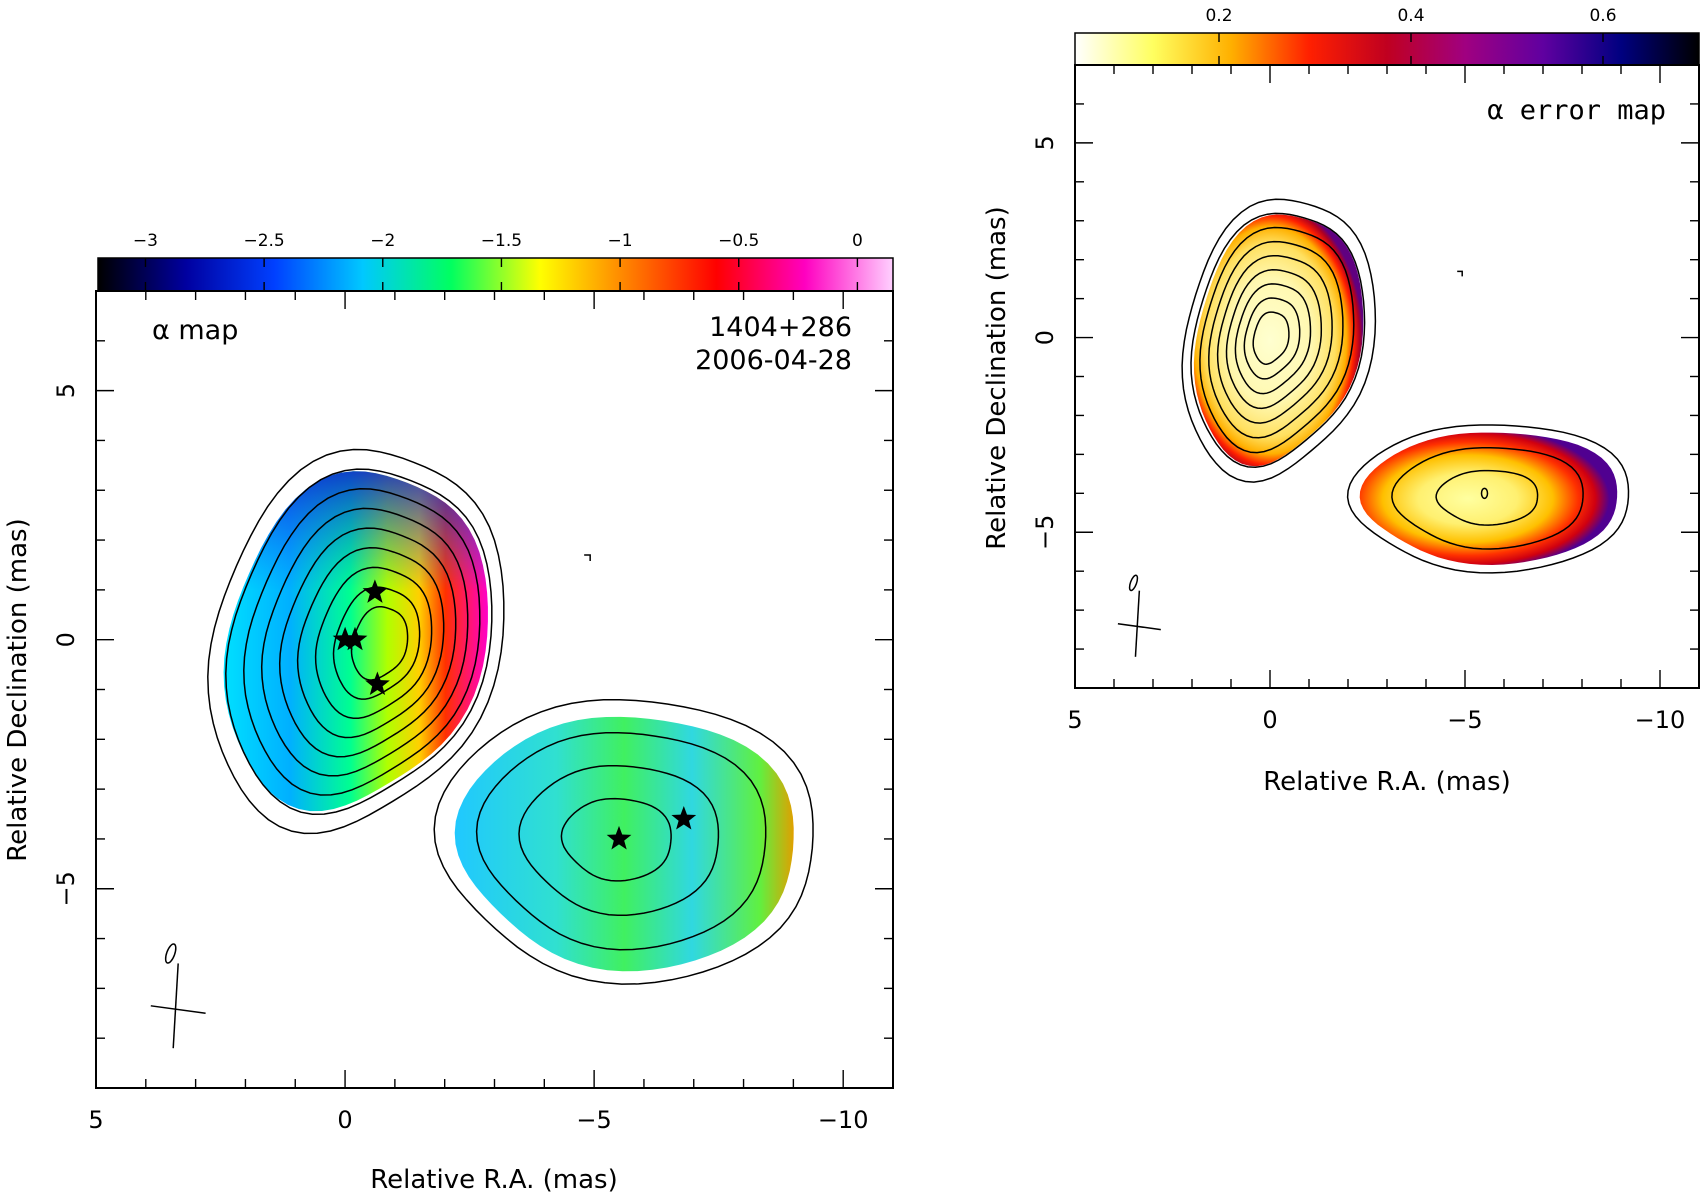  What do you see at coordinates (1405, 389) in the screenshot?
I see `alpha-error-map-image` at bounding box center [1405, 389].